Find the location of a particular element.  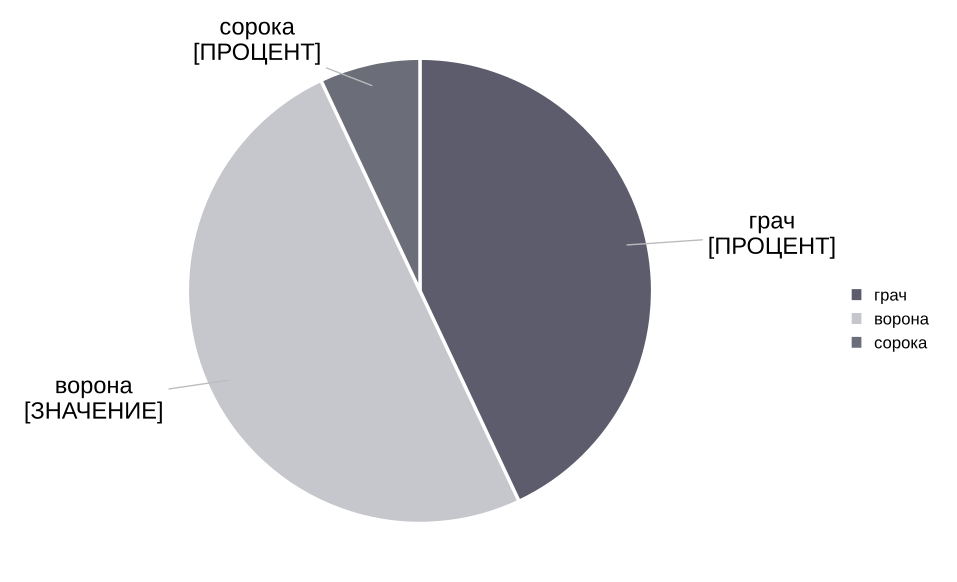

legend-label: сорока is located at coordinates (901, 345).